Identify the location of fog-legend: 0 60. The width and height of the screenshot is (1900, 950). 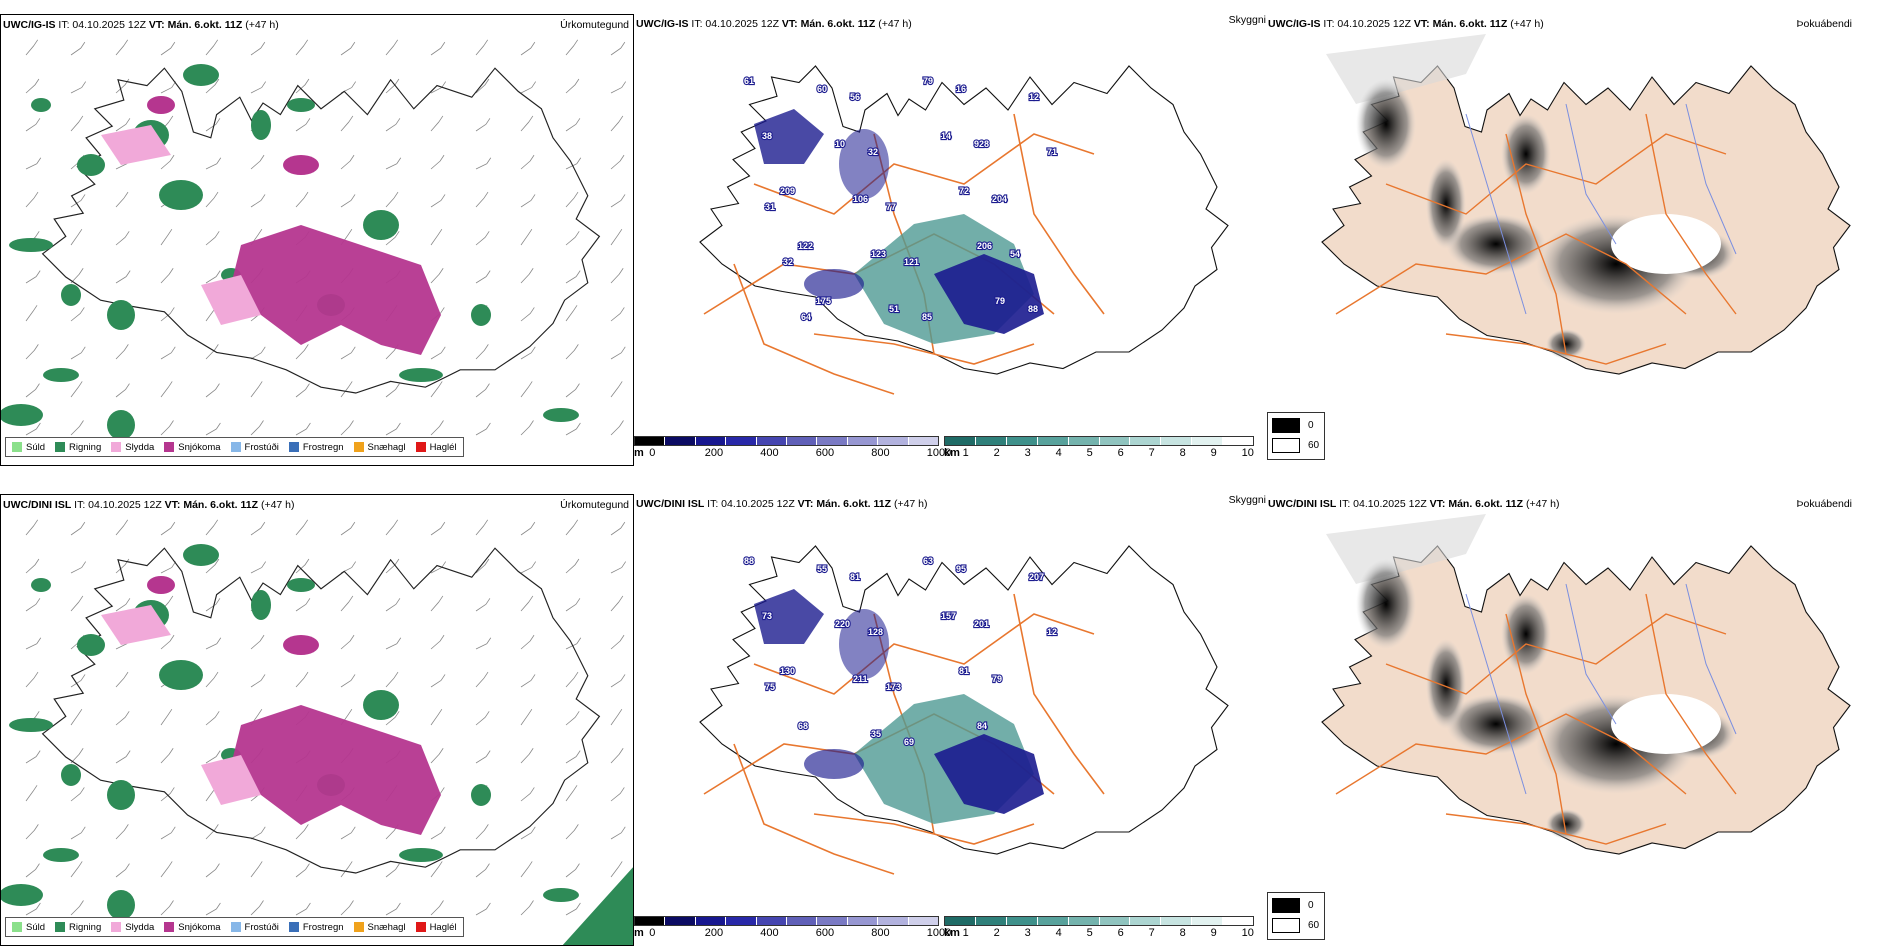
(1296, 916).